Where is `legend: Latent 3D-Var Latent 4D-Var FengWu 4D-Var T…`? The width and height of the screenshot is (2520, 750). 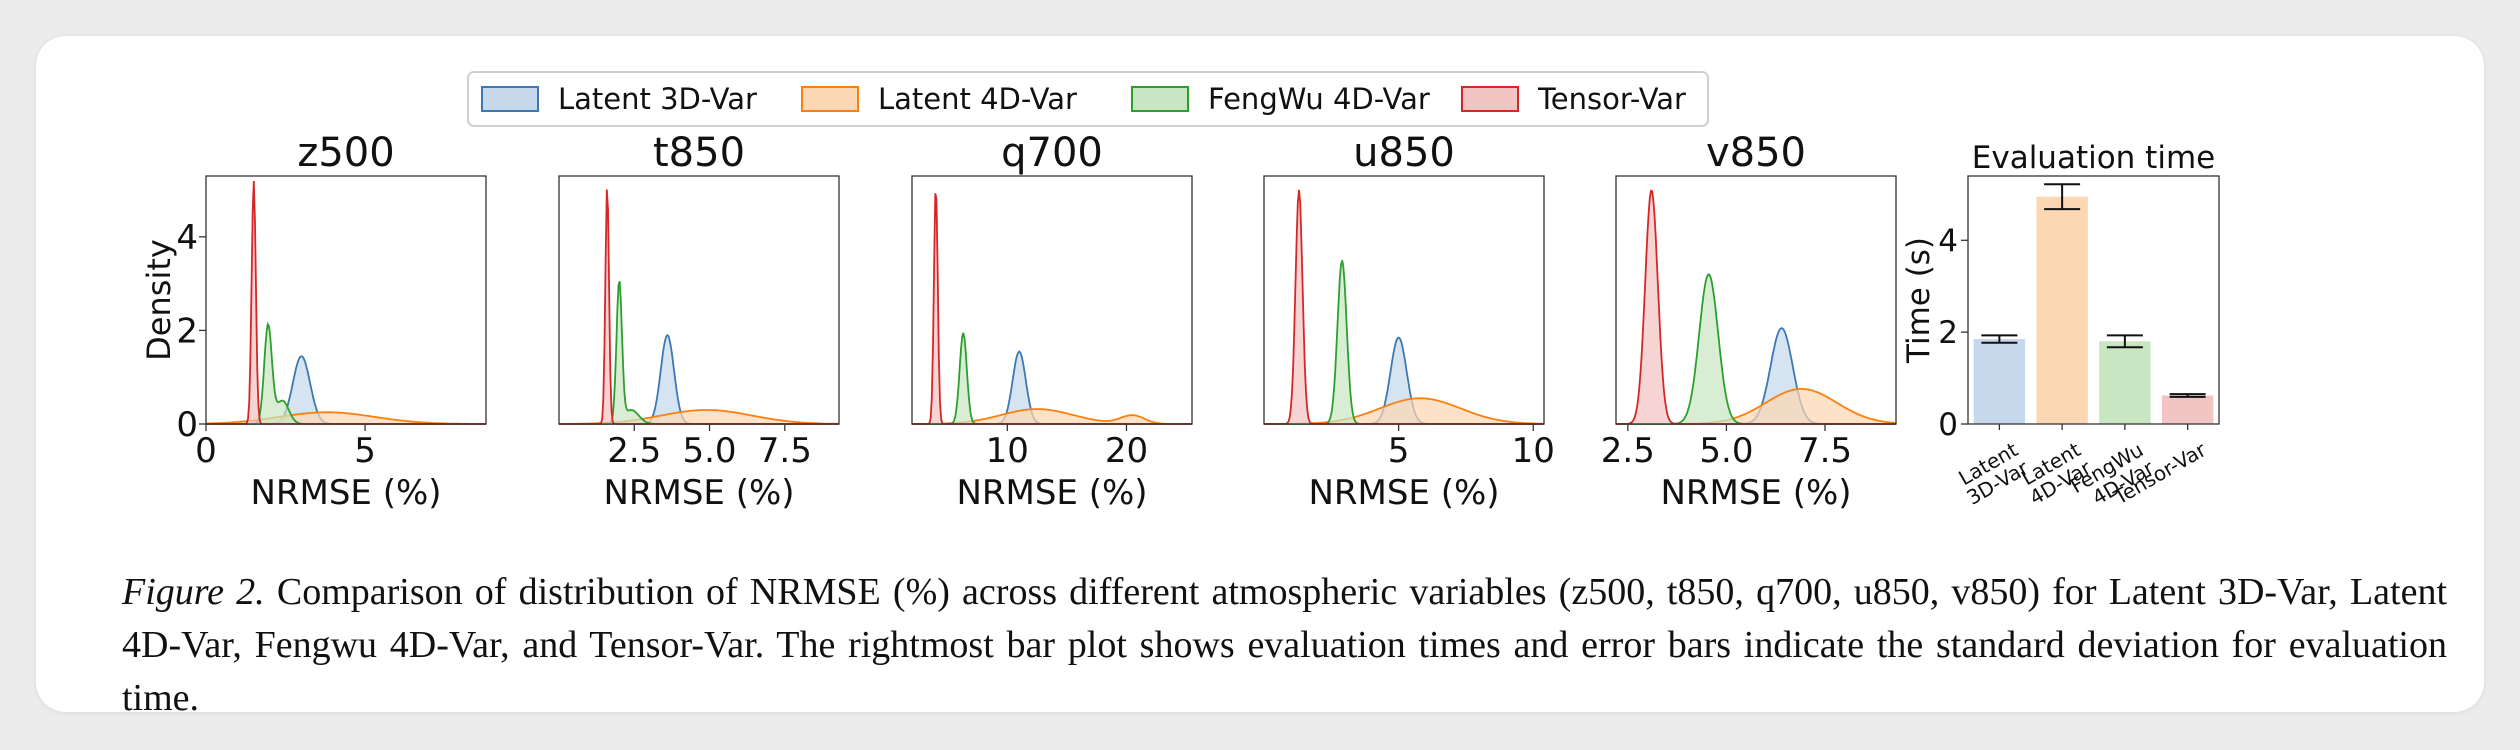 legend: Latent 3D-Var Latent 4D-Var FengWu 4D-Var T… is located at coordinates (1088, 99).